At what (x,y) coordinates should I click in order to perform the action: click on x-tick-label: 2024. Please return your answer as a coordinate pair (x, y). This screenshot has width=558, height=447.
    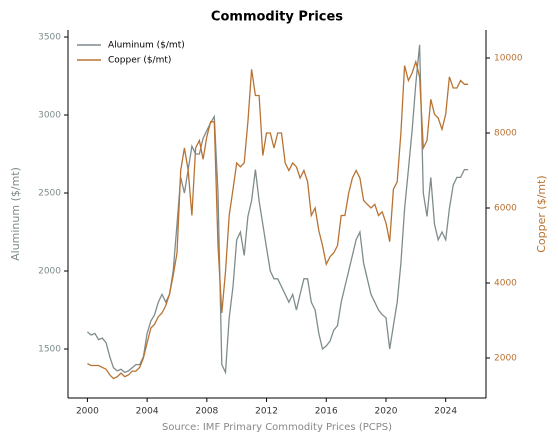
    Looking at the image, I should click on (445, 412).